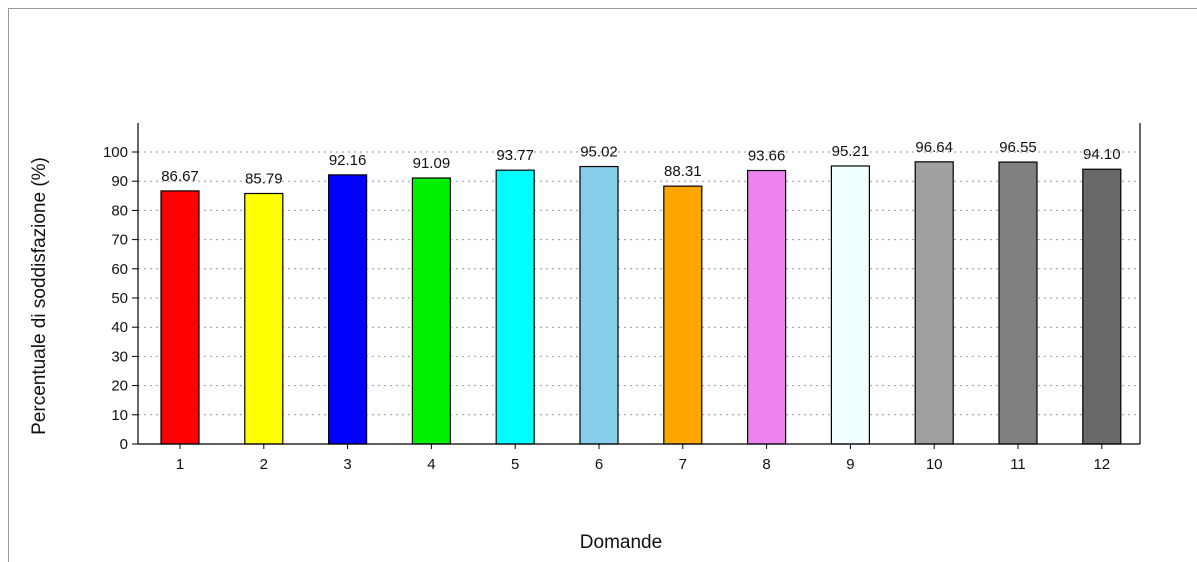  Describe the element at coordinates (1101, 464) in the screenshot. I see `x-tick-label: 12` at that location.